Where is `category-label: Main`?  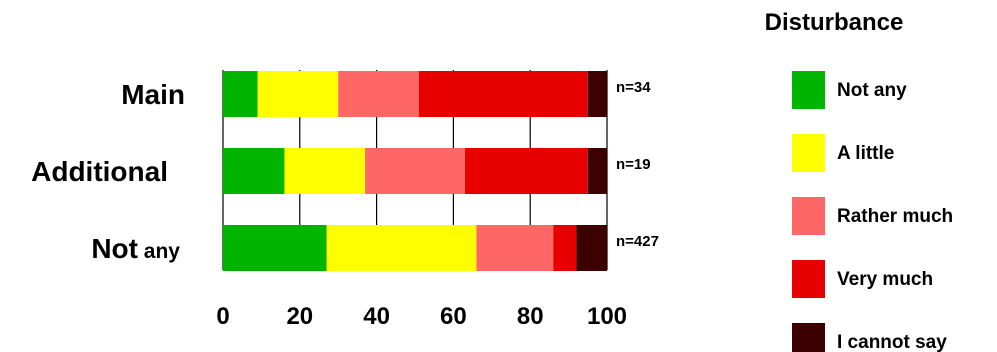
category-label: Main is located at coordinates (153, 94).